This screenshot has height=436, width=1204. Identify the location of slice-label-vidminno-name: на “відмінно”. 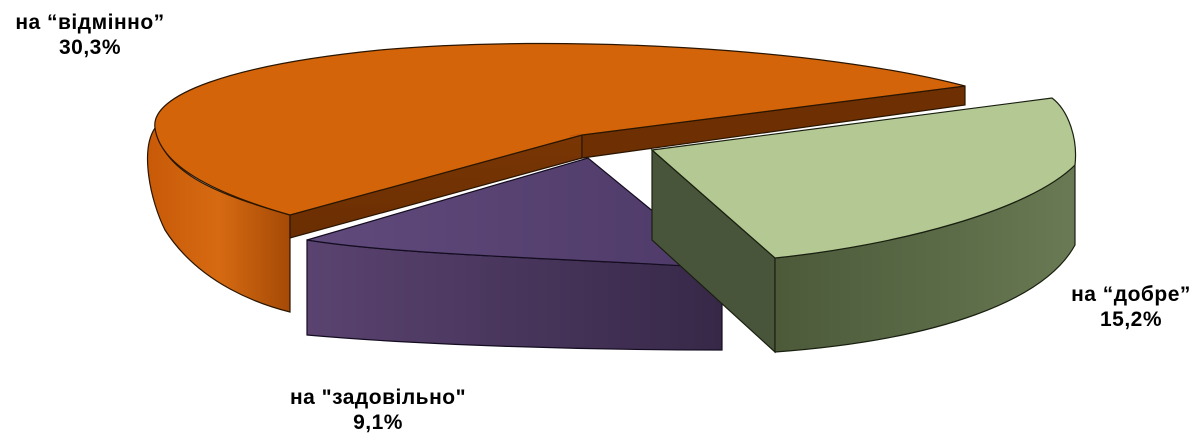
(90, 22).